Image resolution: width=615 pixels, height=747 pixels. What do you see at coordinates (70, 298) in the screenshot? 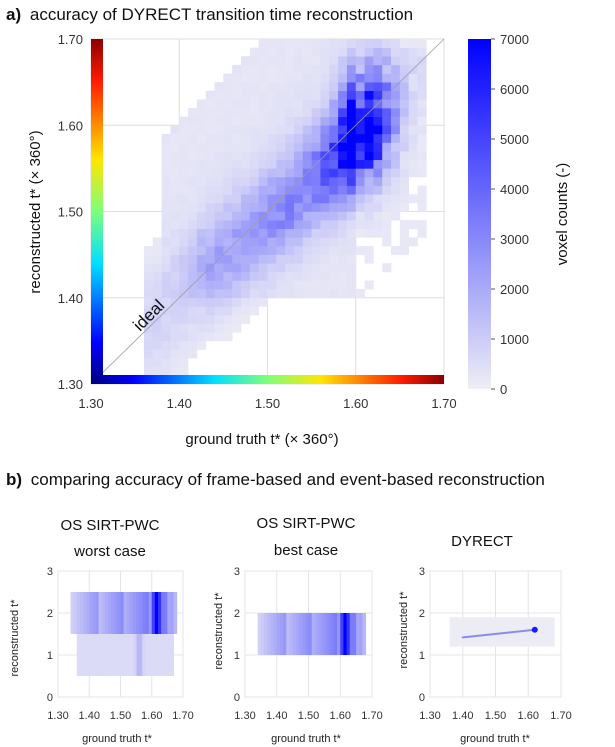
I see `y-tick-label: 1.40` at bounding box center [70, 298].